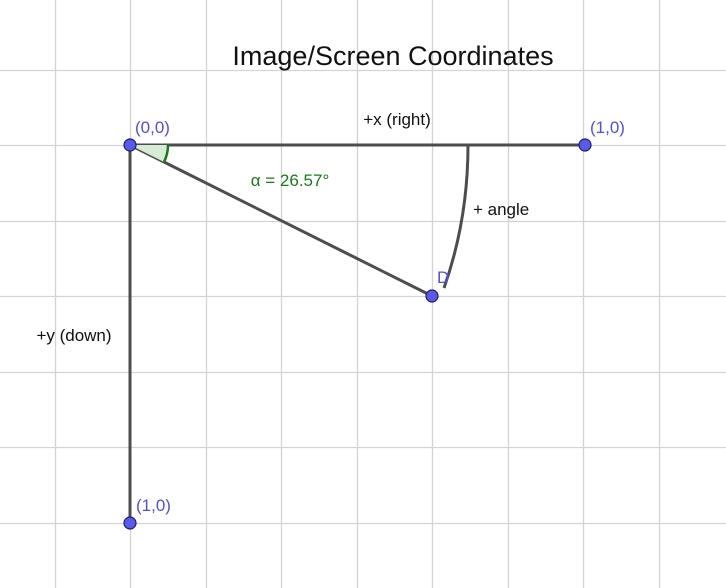 The image size is (726, 588). What do you see at coordinates (73, 335) in the screenshot?
I see `y-axis-label: +y (down)` at bounding box center [73, 335].